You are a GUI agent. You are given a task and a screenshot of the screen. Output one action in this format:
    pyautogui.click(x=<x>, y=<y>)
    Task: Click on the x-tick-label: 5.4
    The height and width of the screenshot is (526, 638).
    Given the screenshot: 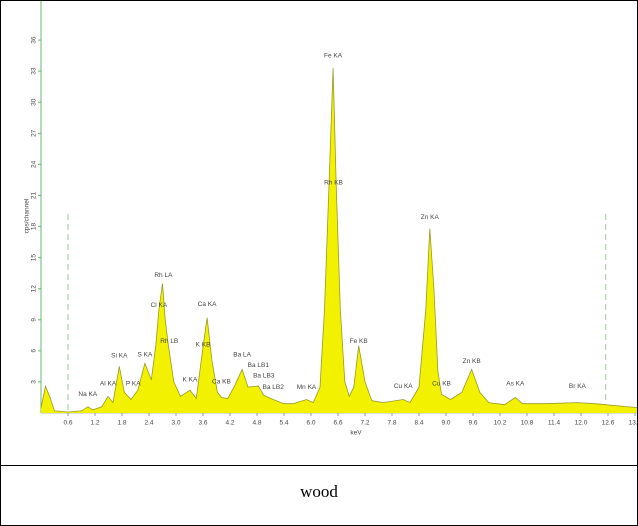 What is the action you would take?
    pyautogui.click(x=283, y=423)
    